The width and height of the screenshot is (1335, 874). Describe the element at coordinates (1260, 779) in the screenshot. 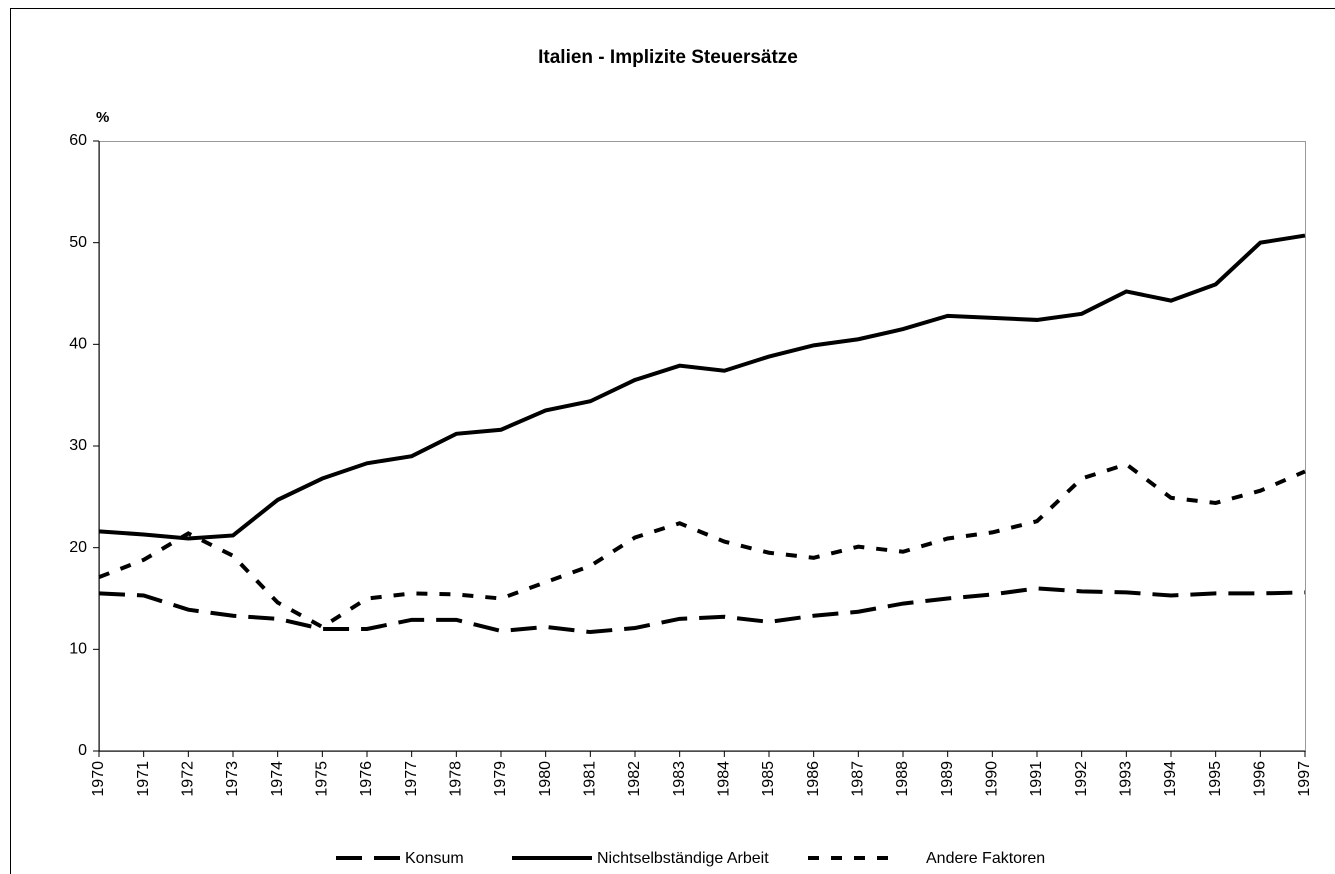

I see `x-tick-label: 1996` at that location.